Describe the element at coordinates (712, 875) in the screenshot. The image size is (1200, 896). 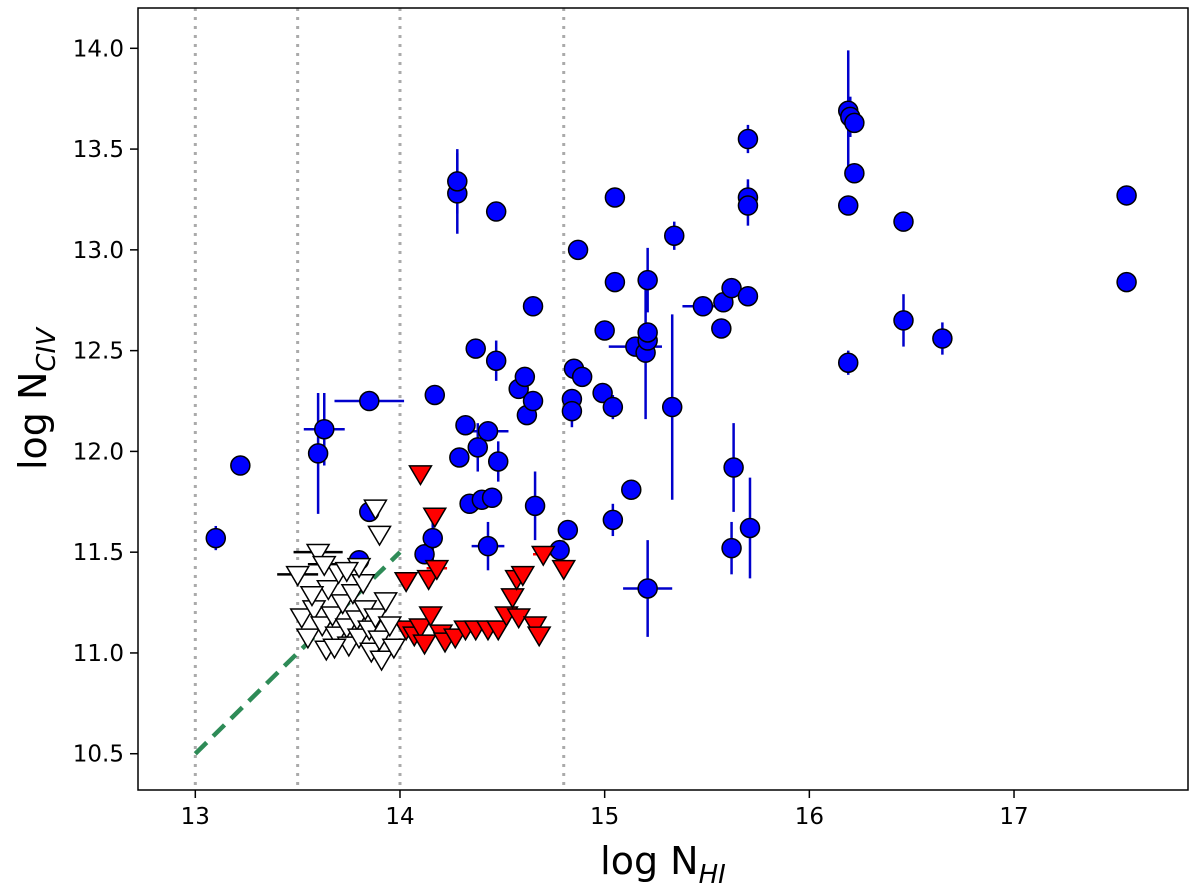
I see `x-axis-label-sub: HI` at that location.